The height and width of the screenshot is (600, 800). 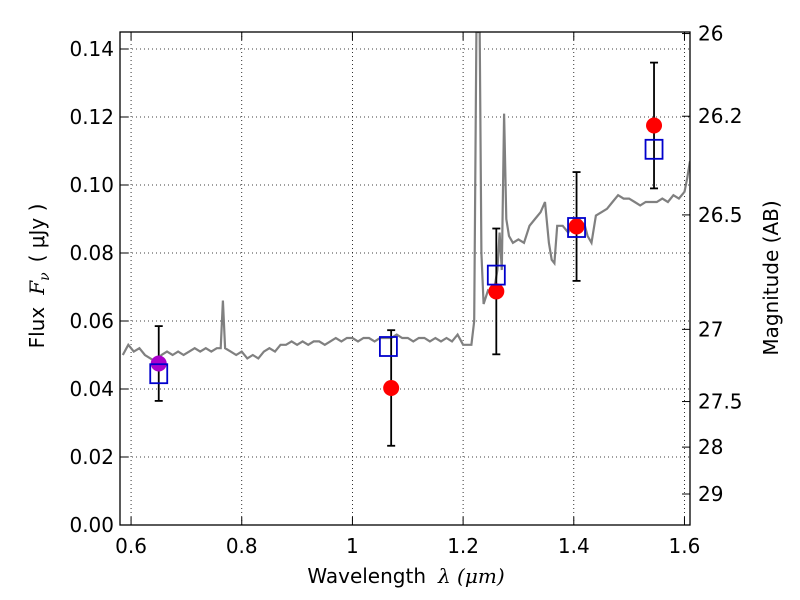 What do you see at coordinates (91, 457) in the screenshot?
I see `y-tick-label: 0.02` at bounding box center [91, 457].